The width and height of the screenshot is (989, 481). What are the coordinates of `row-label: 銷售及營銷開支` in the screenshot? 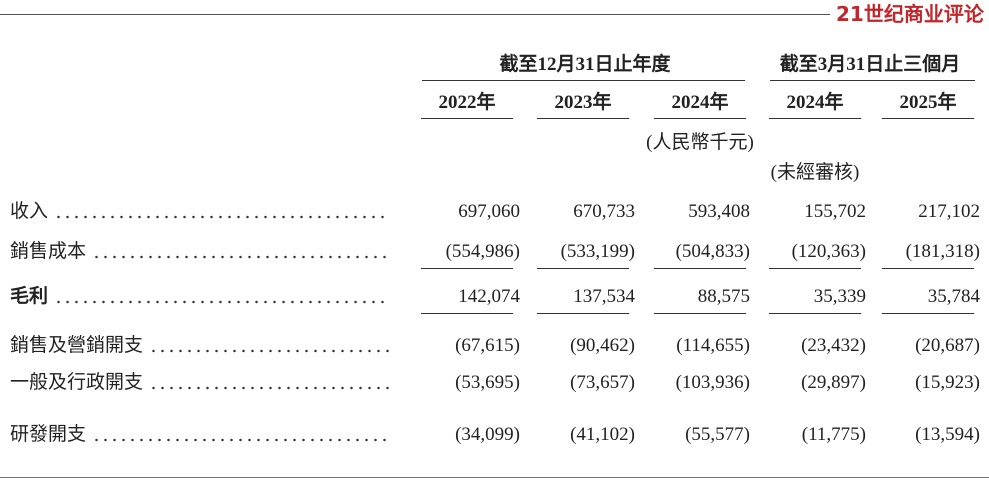 It's located at (200, 346).